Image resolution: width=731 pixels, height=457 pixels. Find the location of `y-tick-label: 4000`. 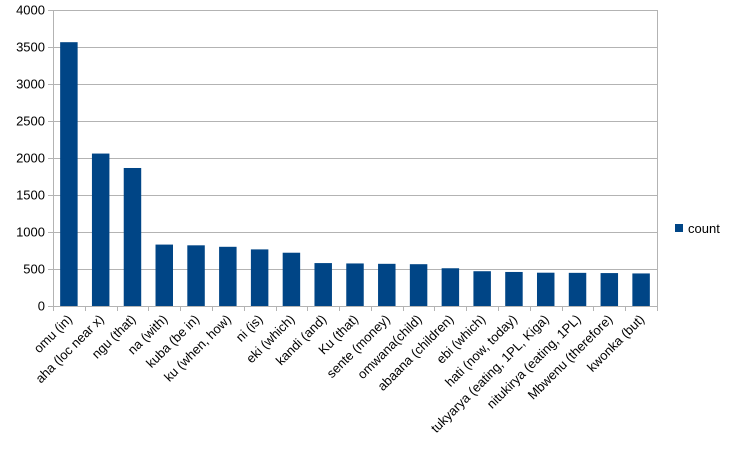

y-tick-label: 4000 is located at coordinates (30, 10).